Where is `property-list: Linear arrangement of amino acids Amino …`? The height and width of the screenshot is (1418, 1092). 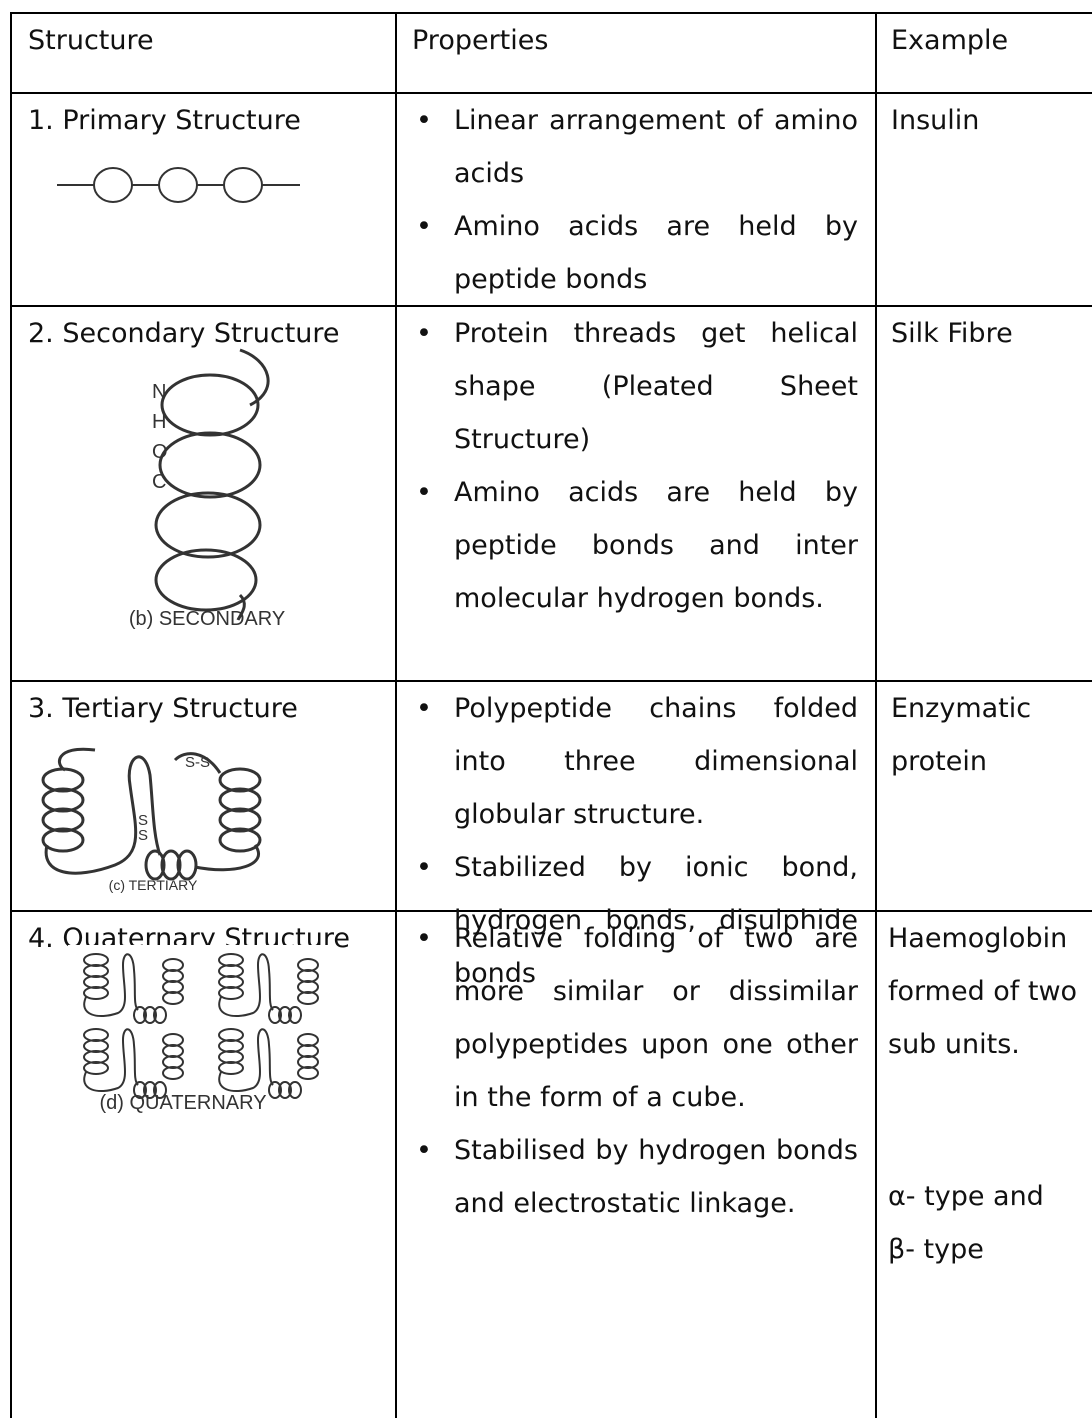 property-list: Linear arrangement of amino acids Amino … is located at coordinates (633, 200).